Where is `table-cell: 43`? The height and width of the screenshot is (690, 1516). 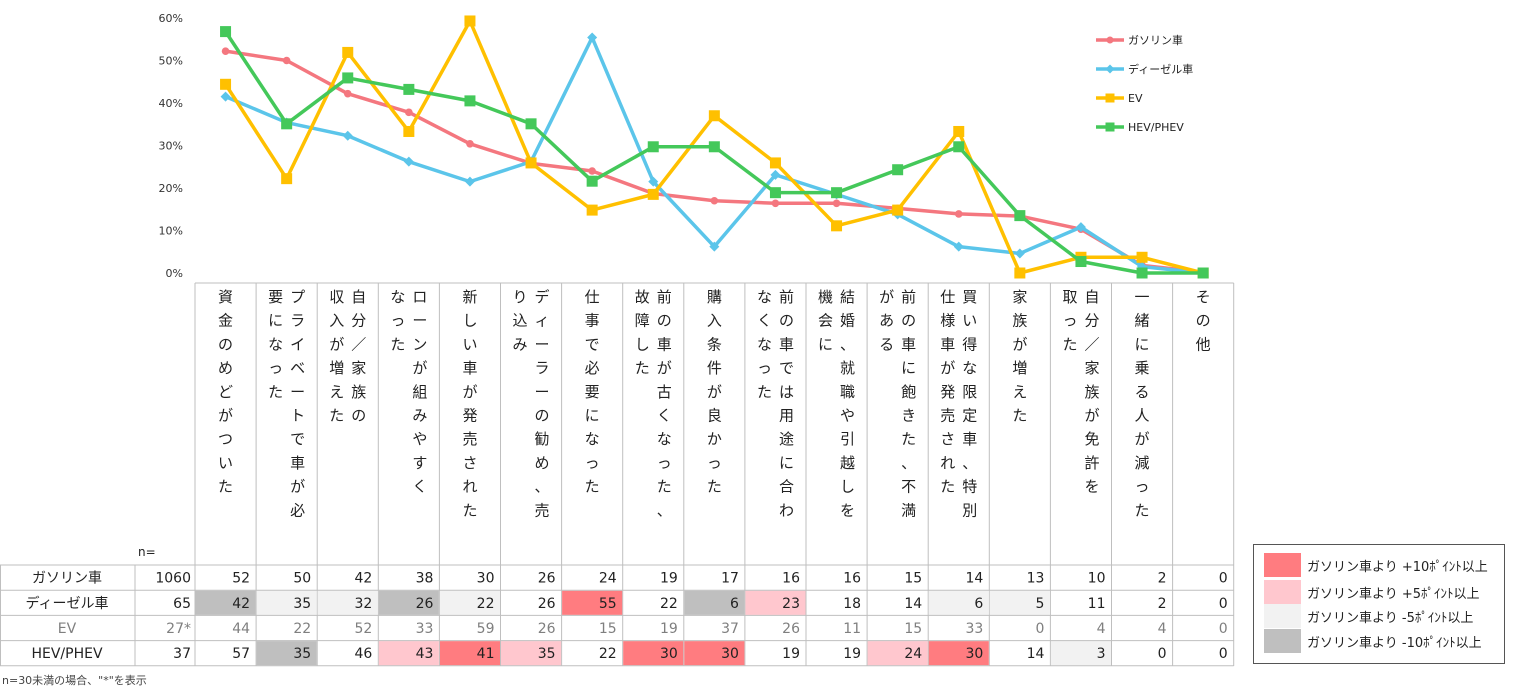
table-cell: 43 is located at coordinates (425, 654).